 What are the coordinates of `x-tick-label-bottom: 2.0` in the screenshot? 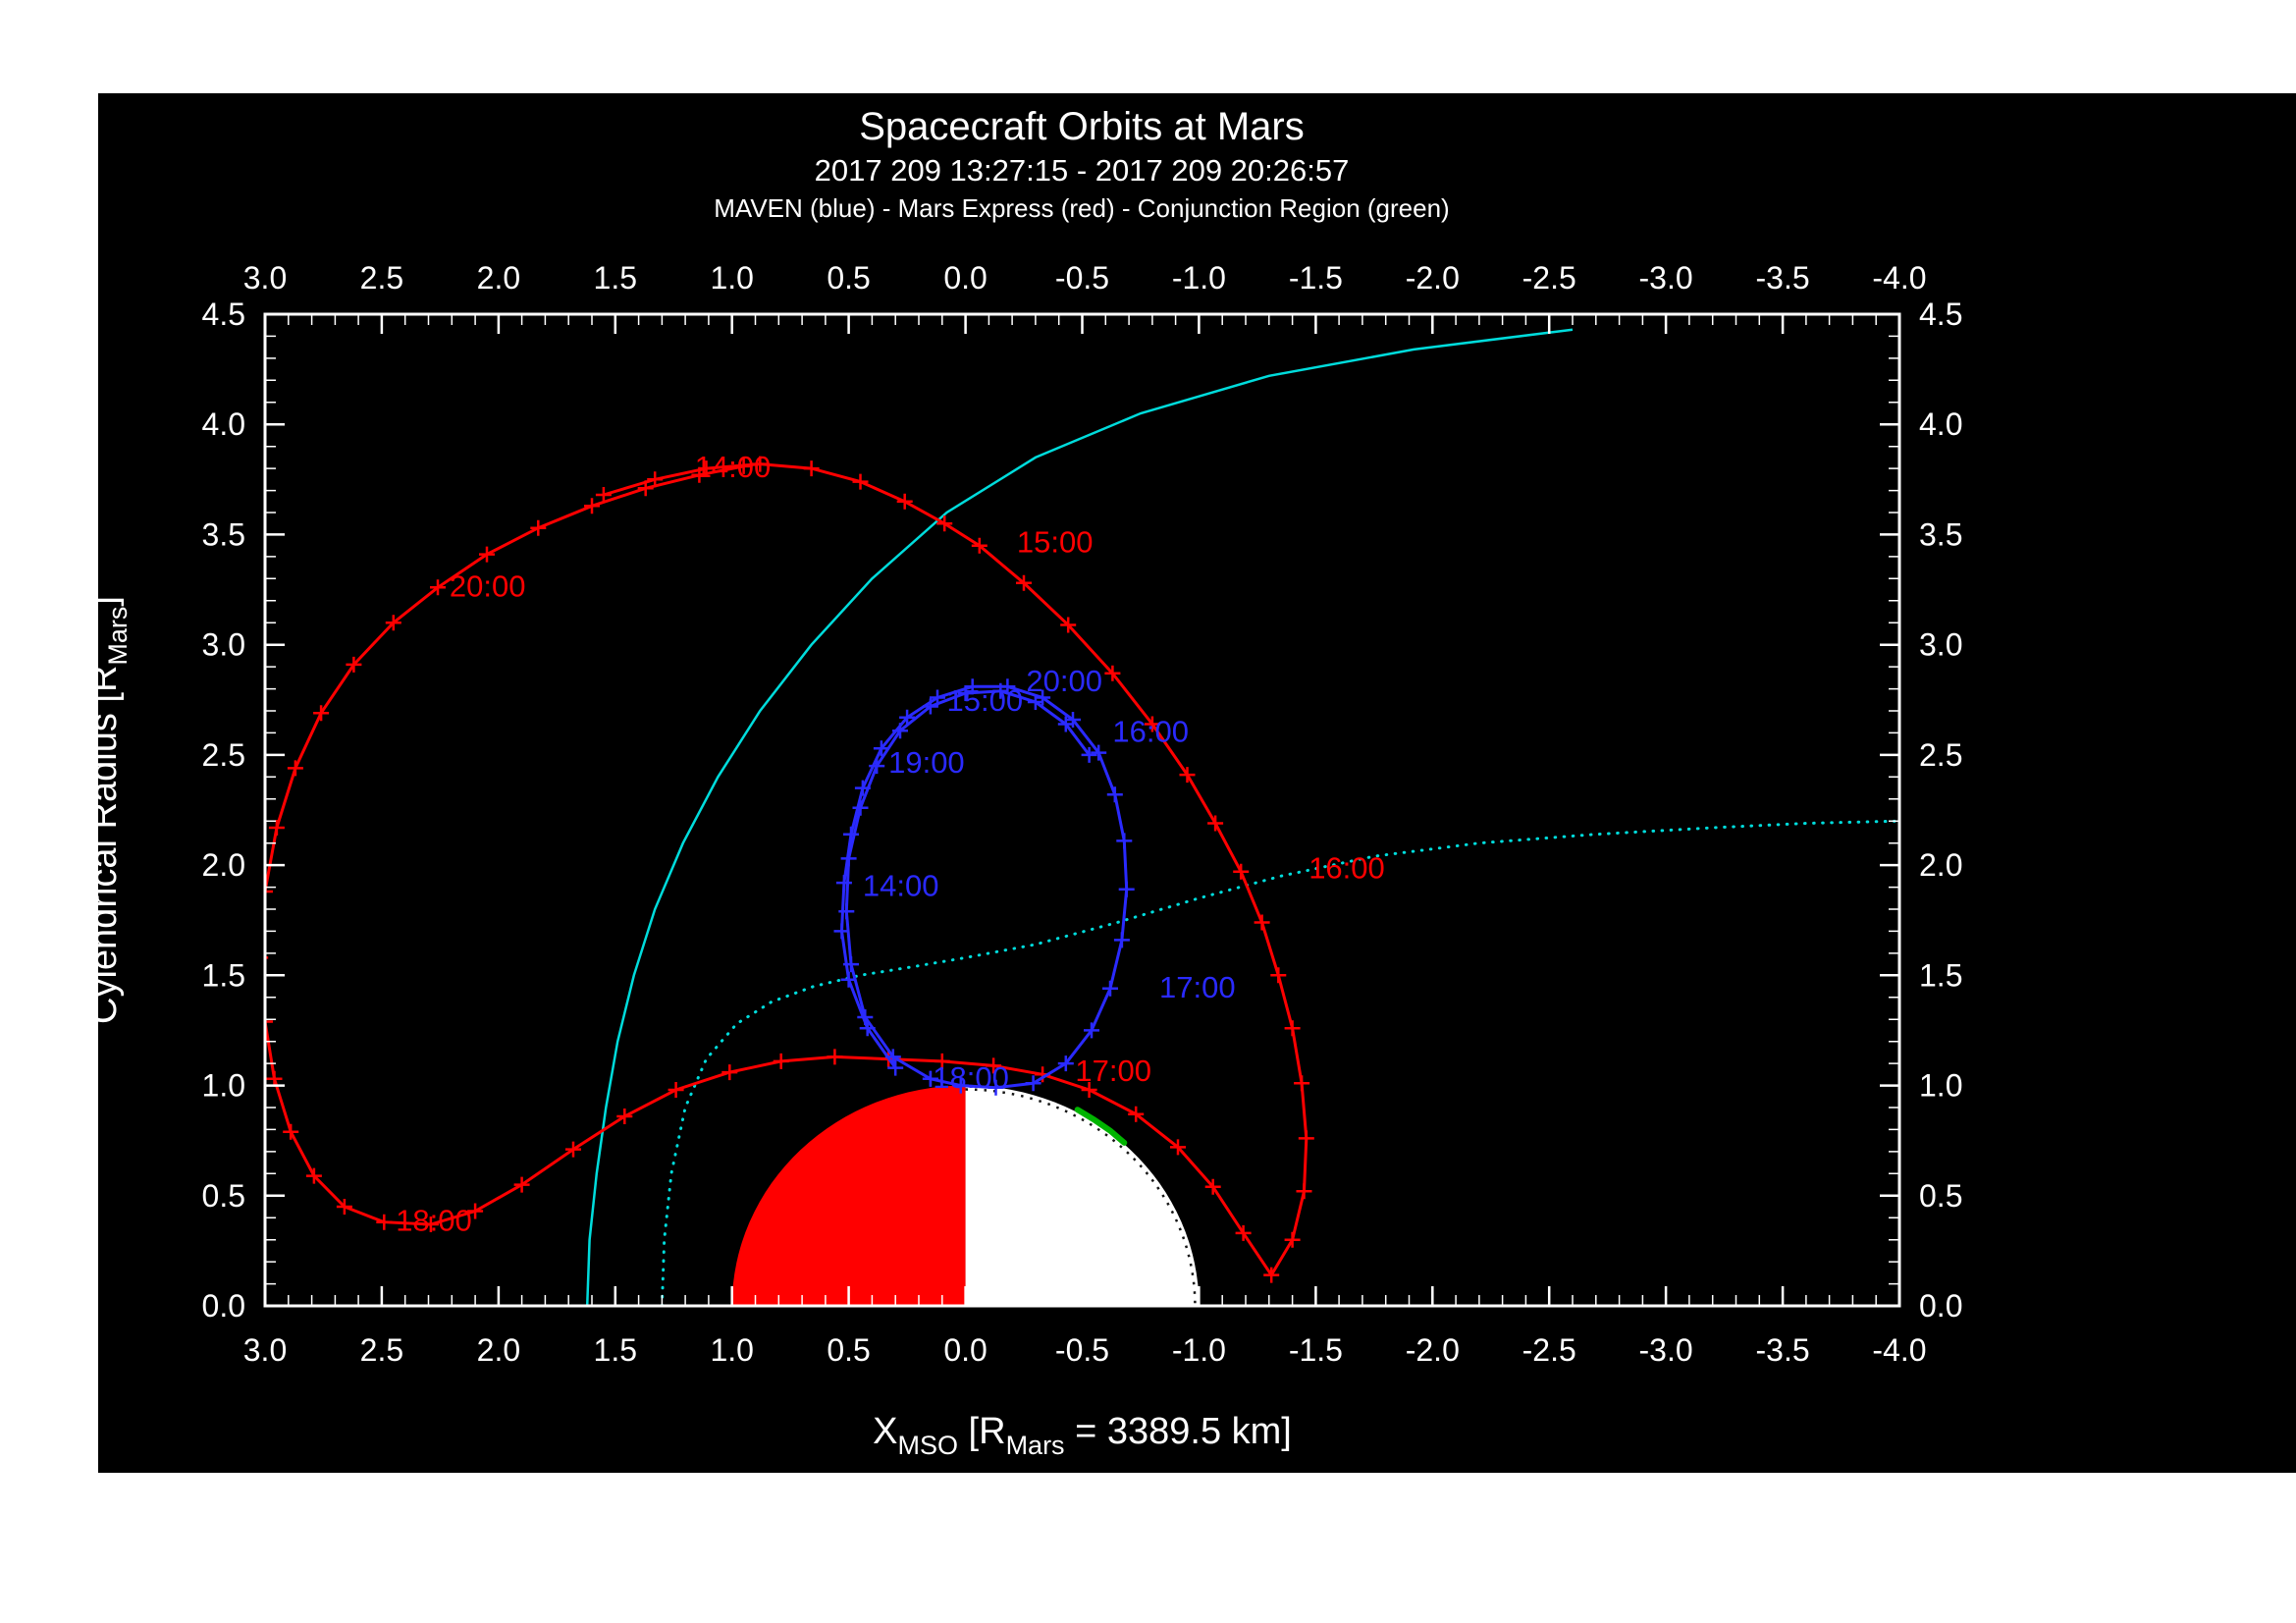 It's located at (499, 1350).